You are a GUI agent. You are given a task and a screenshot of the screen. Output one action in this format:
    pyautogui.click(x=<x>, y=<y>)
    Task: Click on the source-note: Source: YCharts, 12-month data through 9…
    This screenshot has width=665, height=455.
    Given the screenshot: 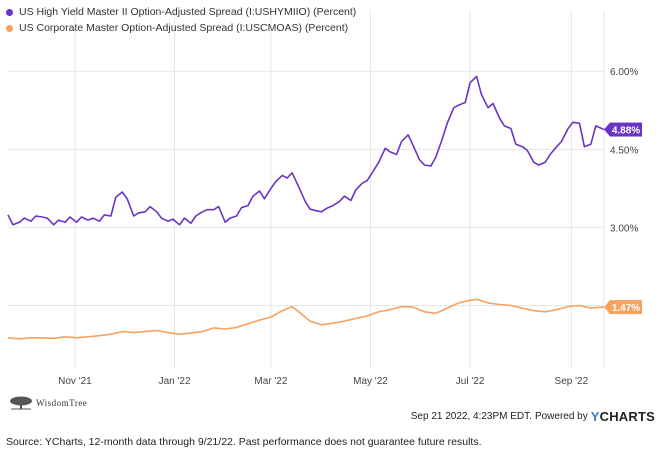 What is the action you would take?
    pyautogui.click(x=244, y=442)
    